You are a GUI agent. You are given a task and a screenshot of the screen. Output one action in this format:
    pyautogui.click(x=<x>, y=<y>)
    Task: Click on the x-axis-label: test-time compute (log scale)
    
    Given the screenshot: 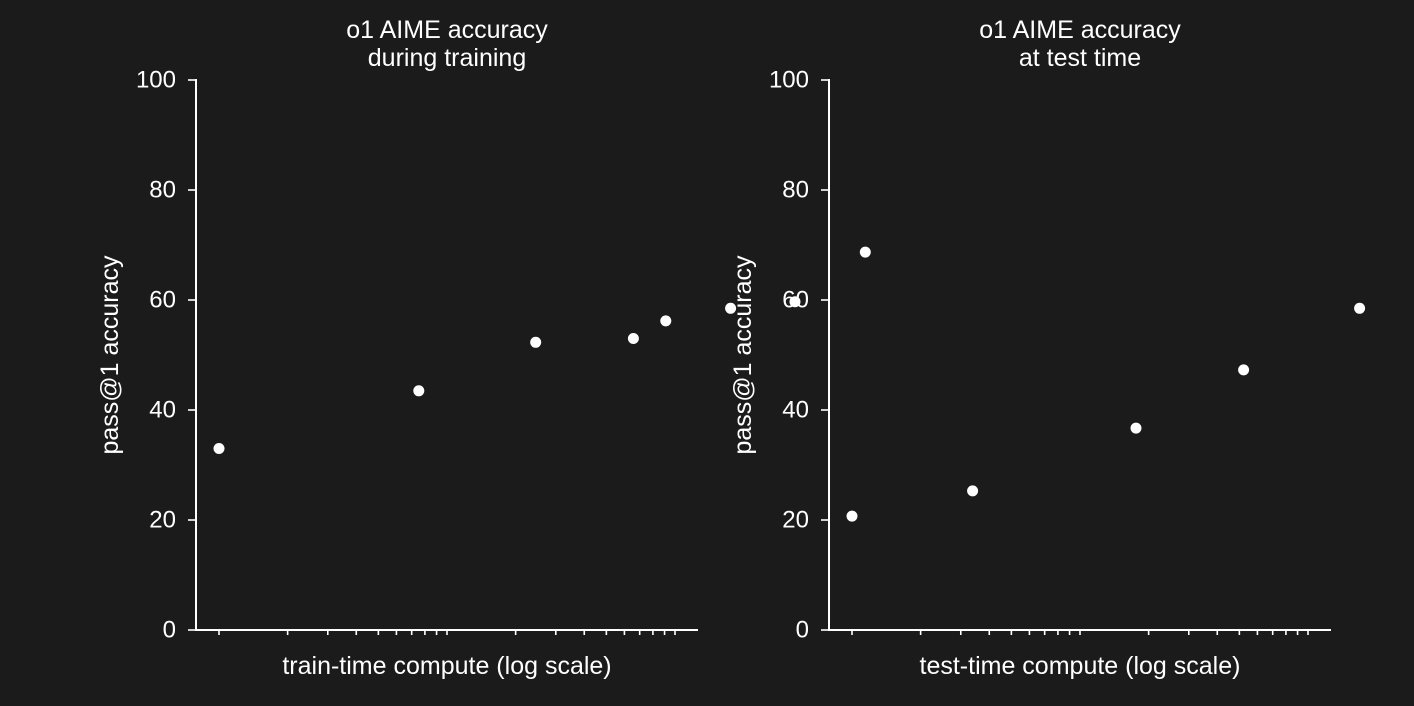 What is the action you would take?
    pyautogui.click(x=1080, y=666)
    